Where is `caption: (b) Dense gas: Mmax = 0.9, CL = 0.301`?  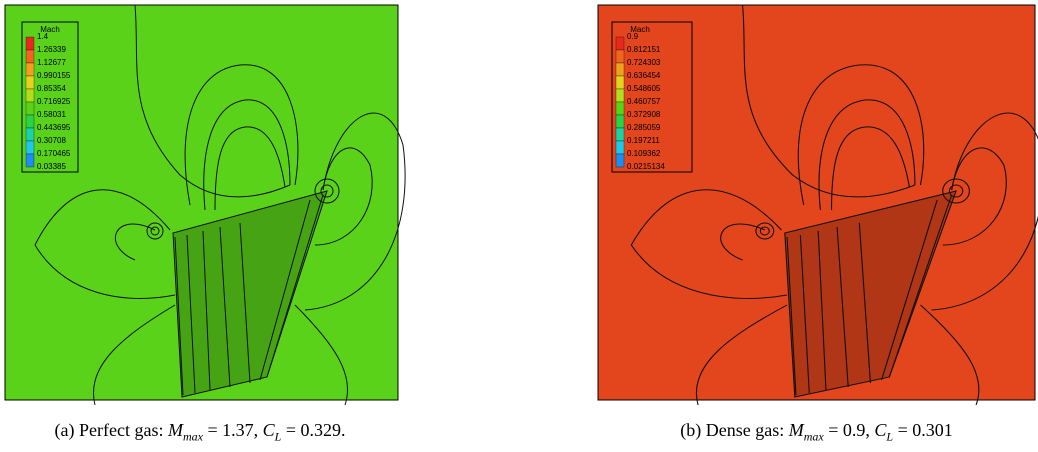
caption: (b) Dense gas: Mmax = 0.9, CL = 0.301 is located at coordinates (816, 432).